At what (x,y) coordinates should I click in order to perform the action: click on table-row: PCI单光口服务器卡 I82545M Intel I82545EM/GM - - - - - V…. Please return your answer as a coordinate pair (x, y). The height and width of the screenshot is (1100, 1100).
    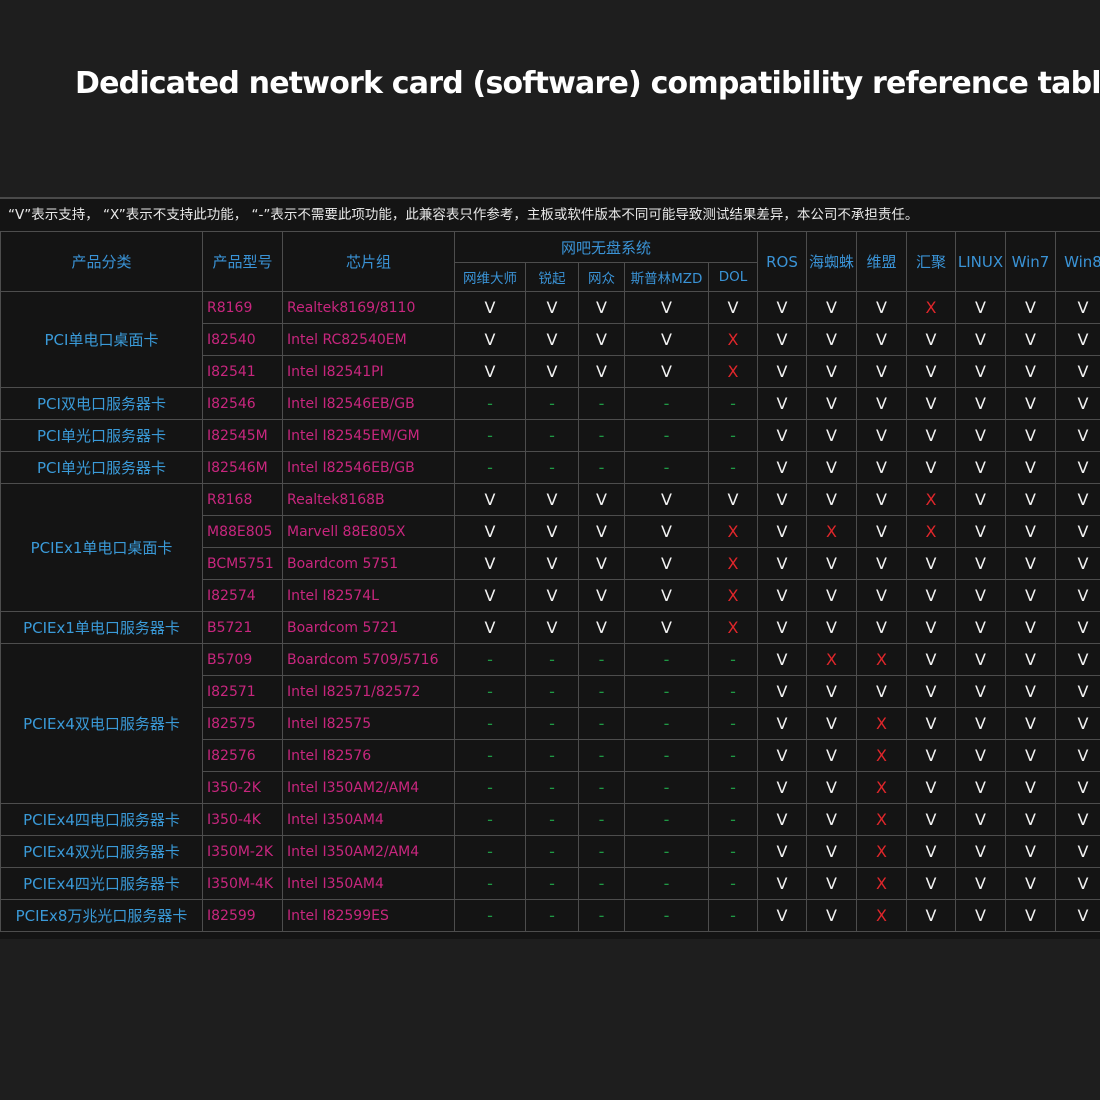
    Looking at the image, I should click on (550, 435).